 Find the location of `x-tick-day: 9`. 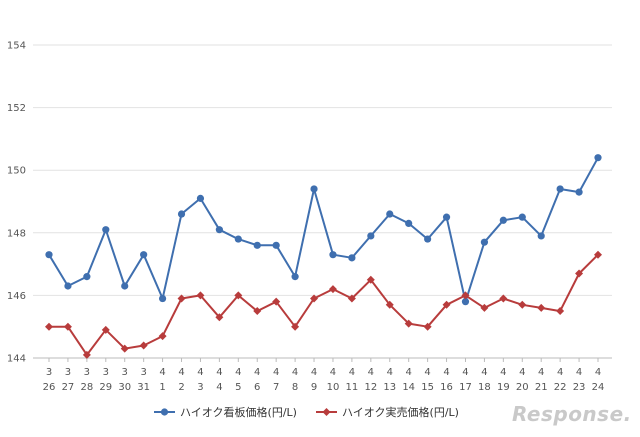

x-tick-day: 9 is located at coordinates (314, 387).